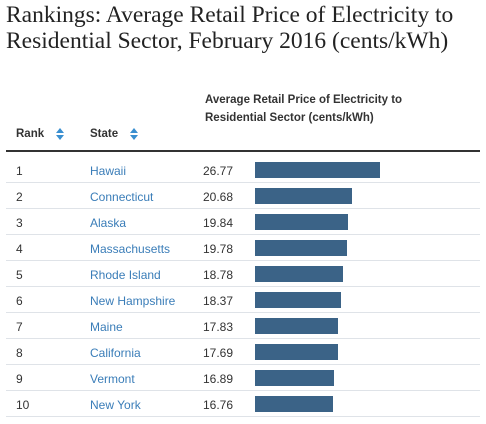  Describe the element at coordinates (218, 197) in the screenshot. I see `price-value: 20.68` at that location.